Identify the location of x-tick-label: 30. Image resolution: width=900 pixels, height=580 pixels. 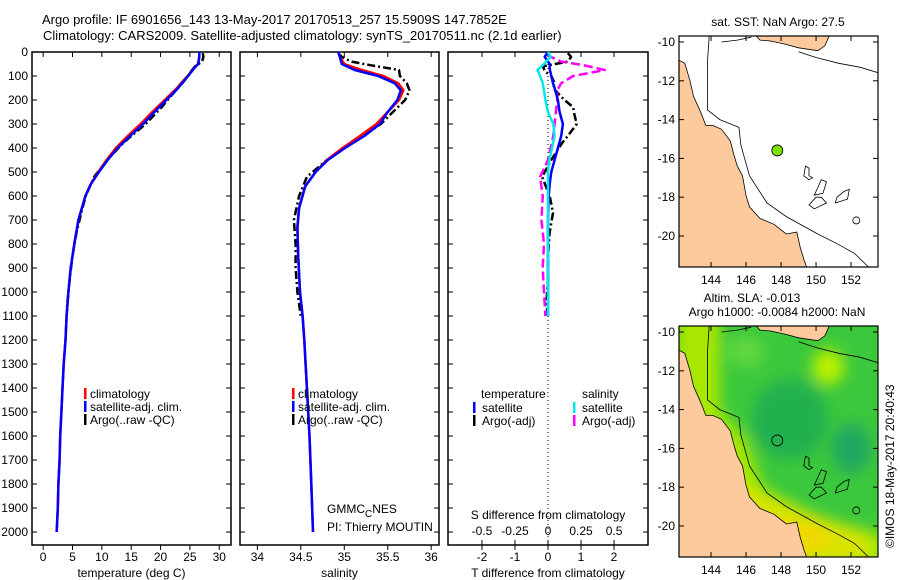
(220, 557).